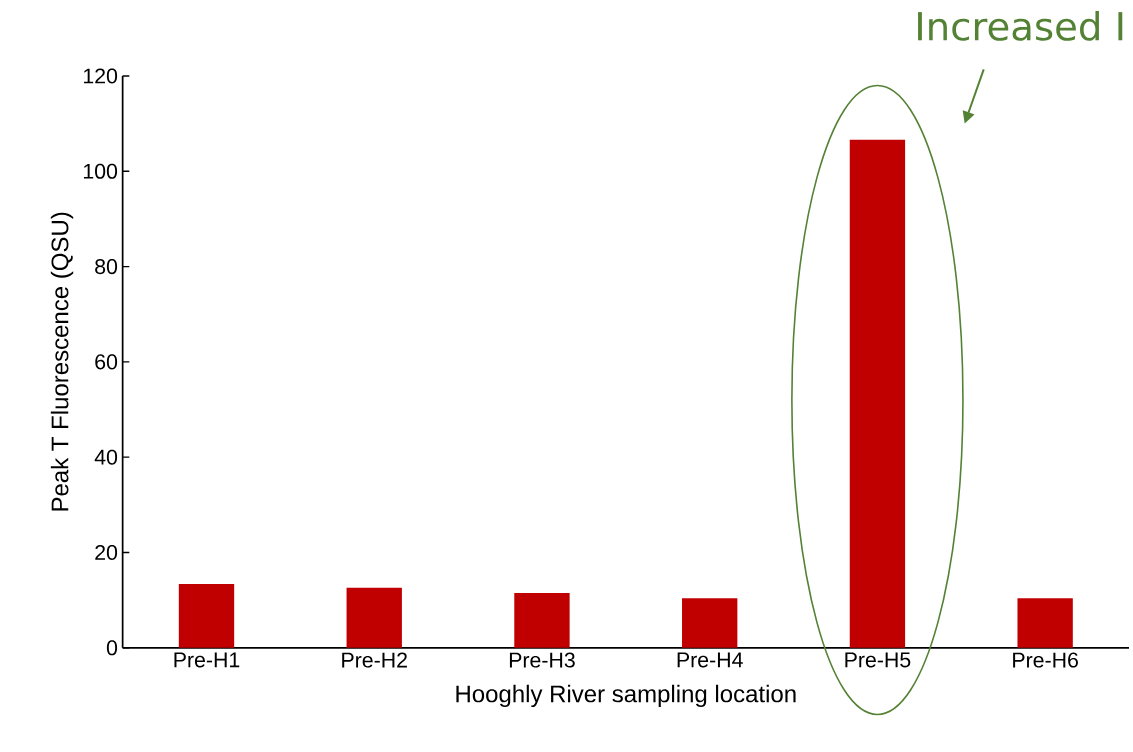  I want to click on y-tick-label: 40, so click(106, 457).